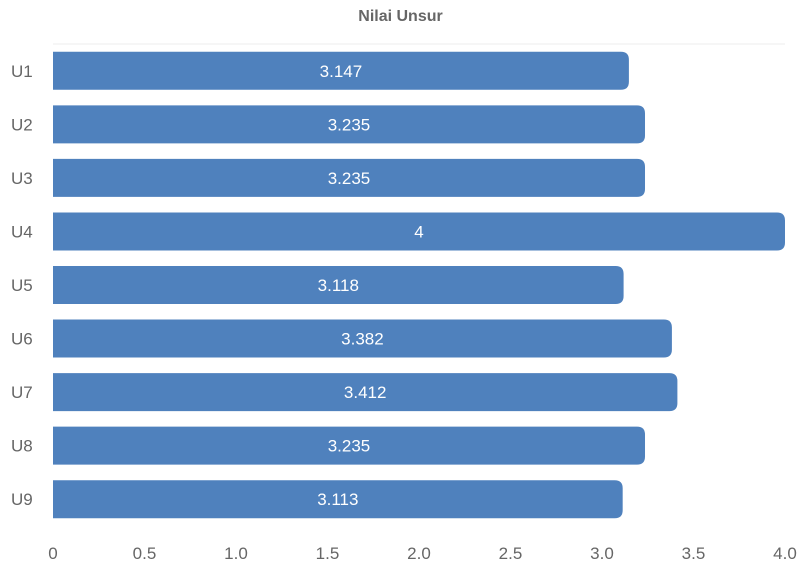  What do you see at coordinates (236, 553) in the screenshot?
I see `x-tick-label: 1.0` at bounding box center [236, 553].